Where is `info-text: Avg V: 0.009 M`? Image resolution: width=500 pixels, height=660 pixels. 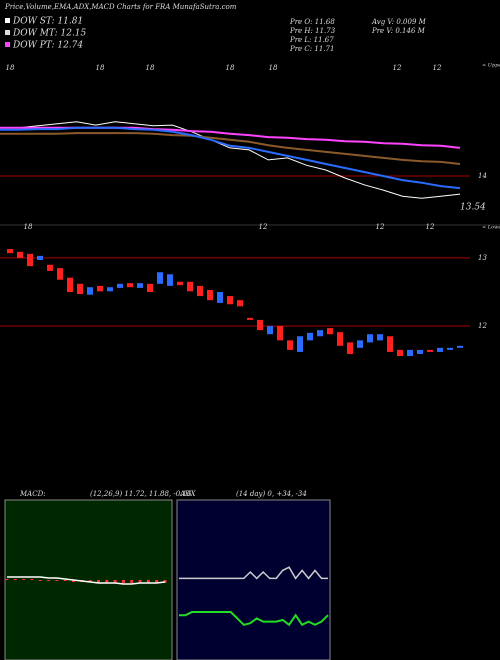 info-text: Avg V: 0.009 M is located at coordinates (399, 22).